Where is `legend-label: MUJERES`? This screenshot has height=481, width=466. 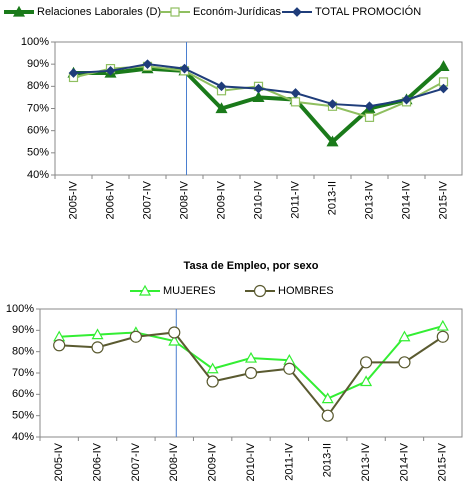
legend-label: MUJERES is located at coordinates (189, 291).